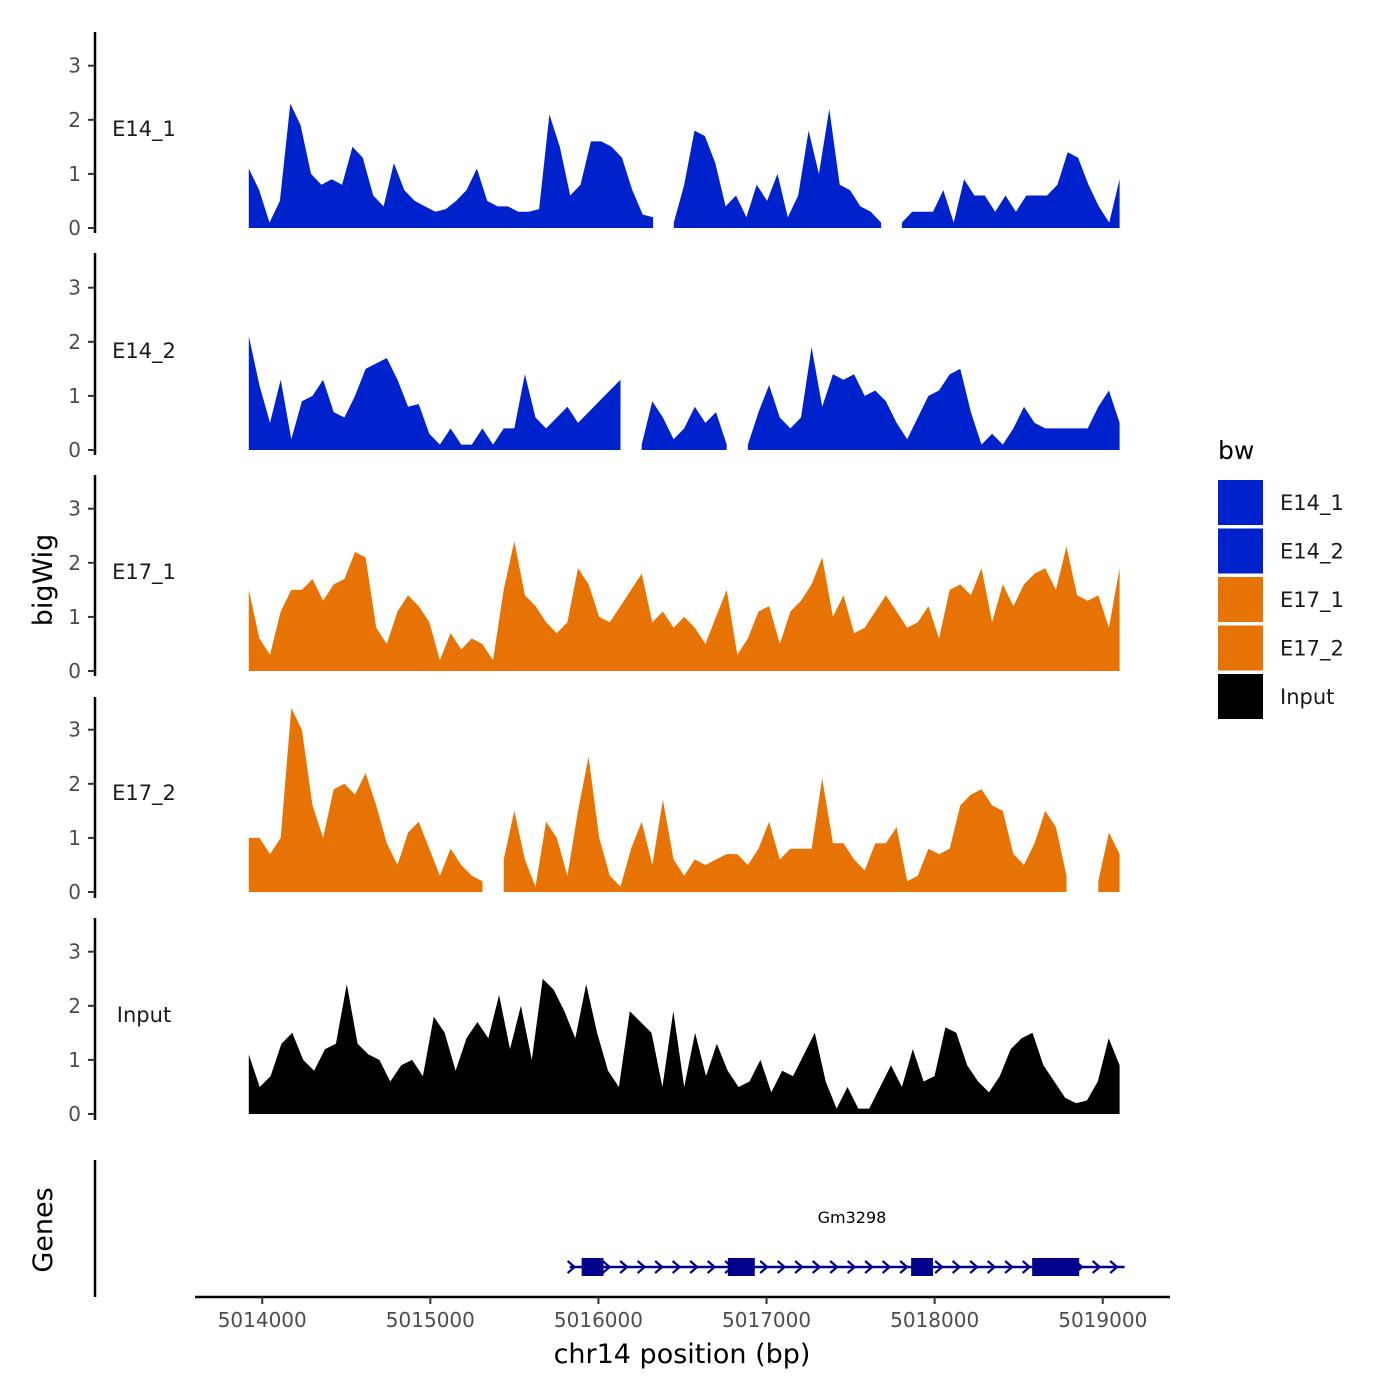  I want to click on x-tick-label: 5018000, so click(934, 1320).